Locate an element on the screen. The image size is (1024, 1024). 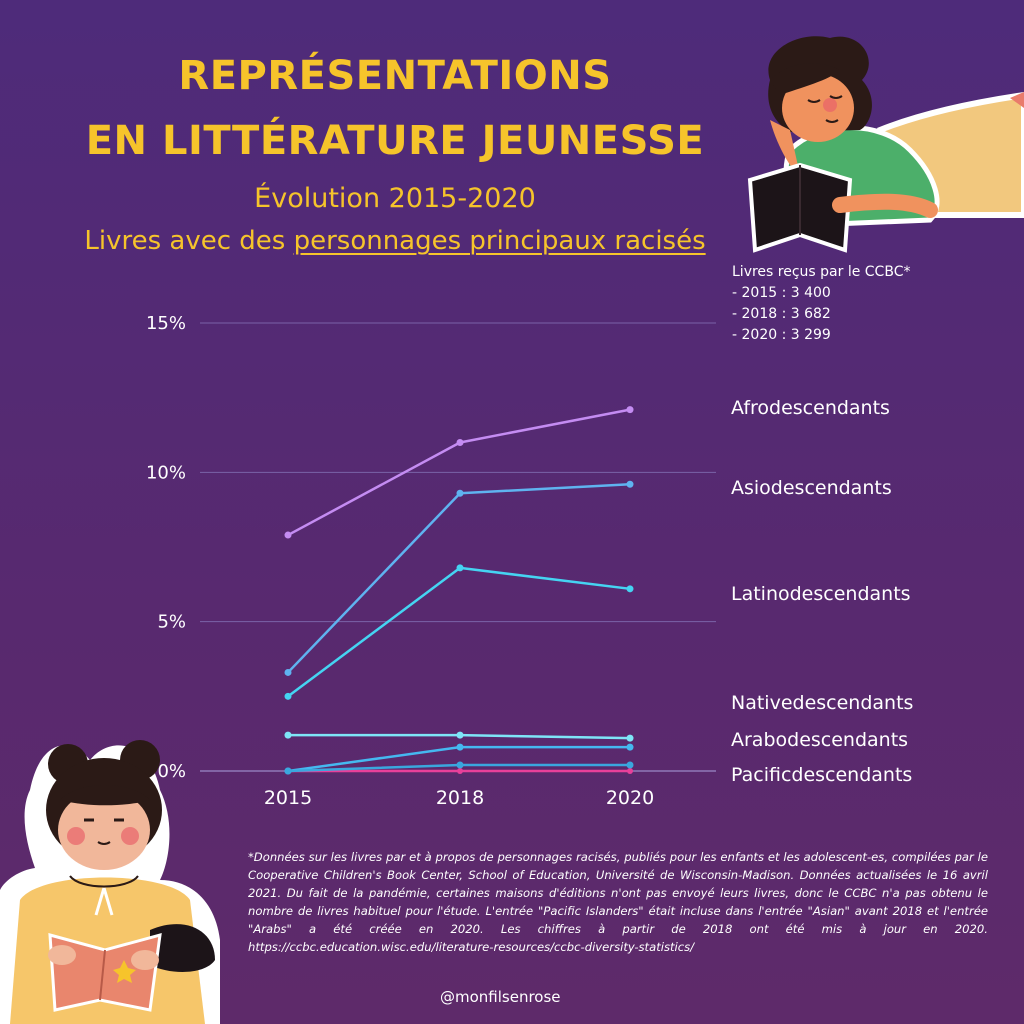
title-line-1: REPRÉSENTATIONS is located at coordinates (395, 76).